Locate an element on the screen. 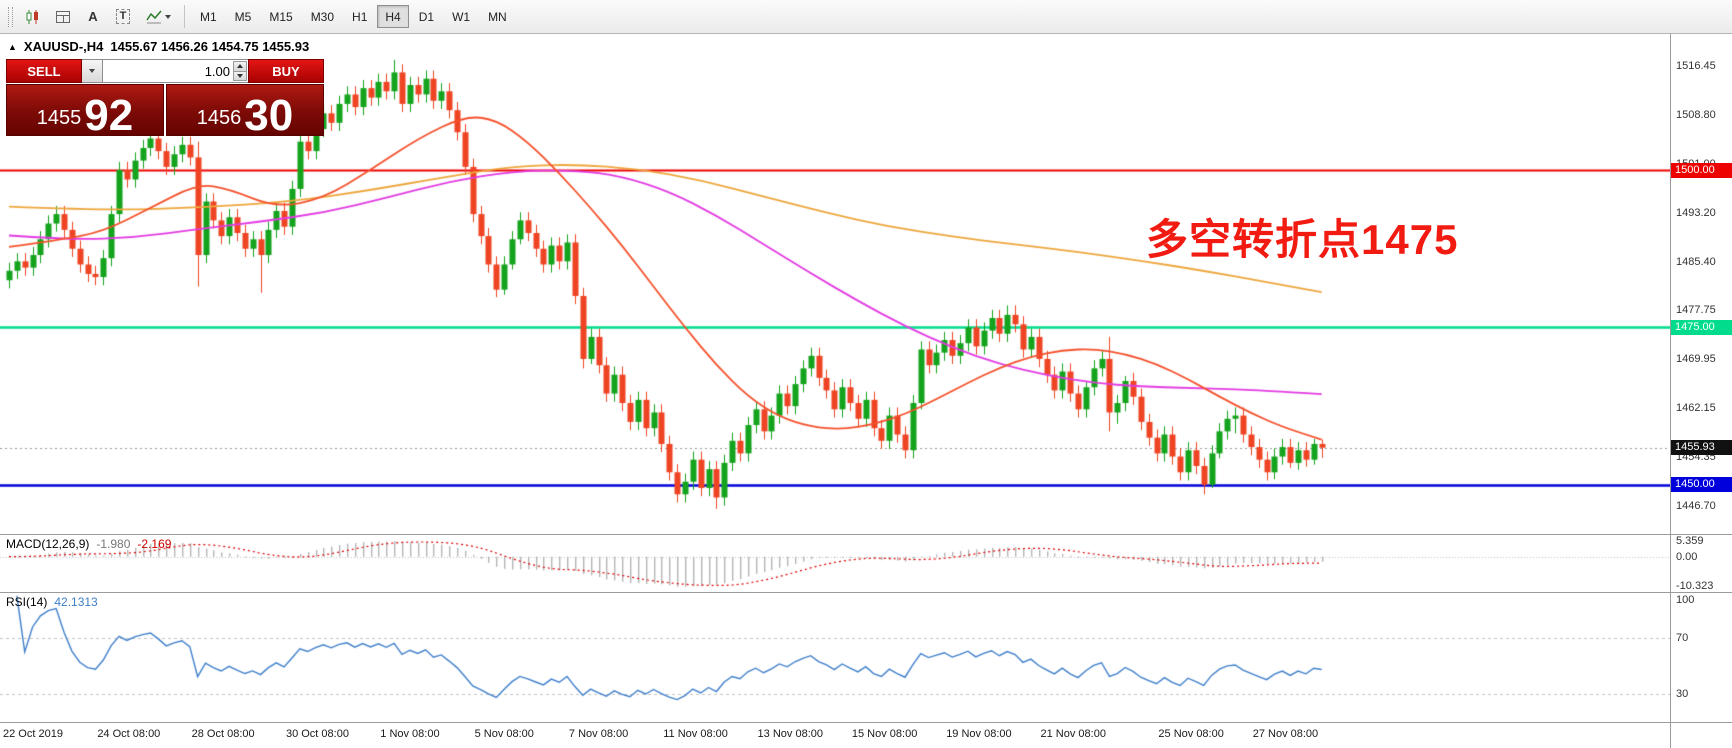  time-axis-label: 27 Nov 08:00 is located at coordinates (1285, 734).